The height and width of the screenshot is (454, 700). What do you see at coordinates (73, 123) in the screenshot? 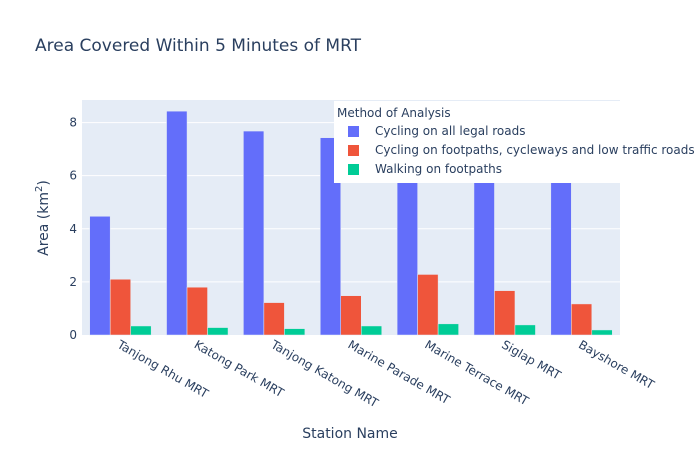
I see `y-tick-label: 8` at bounding box center [73, 123].